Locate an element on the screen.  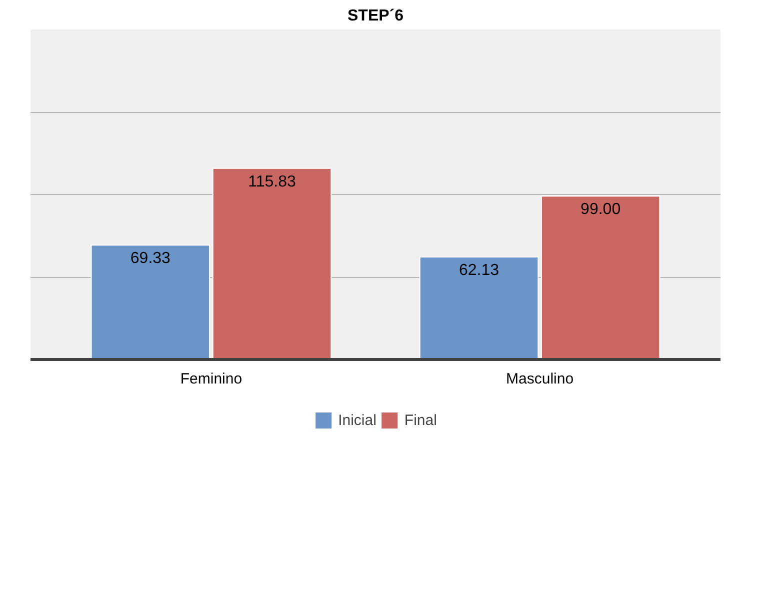
data-label: 69.33 is located at coordinates (150, 259).